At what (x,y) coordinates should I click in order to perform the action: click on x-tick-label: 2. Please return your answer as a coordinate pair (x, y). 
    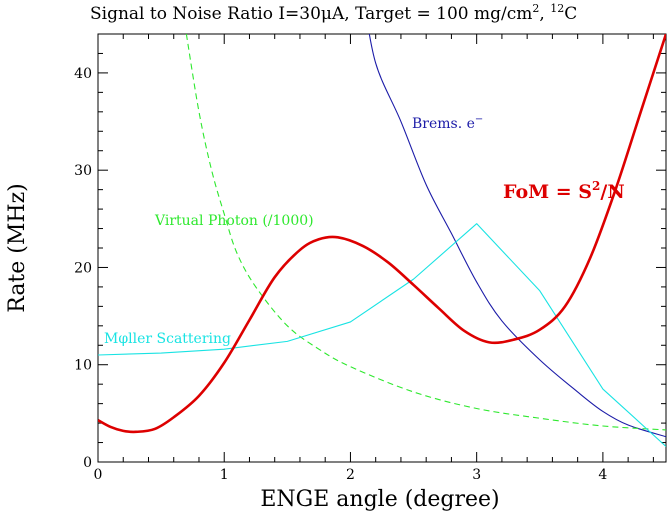
    Looking at the image, I should click on (350, 475).